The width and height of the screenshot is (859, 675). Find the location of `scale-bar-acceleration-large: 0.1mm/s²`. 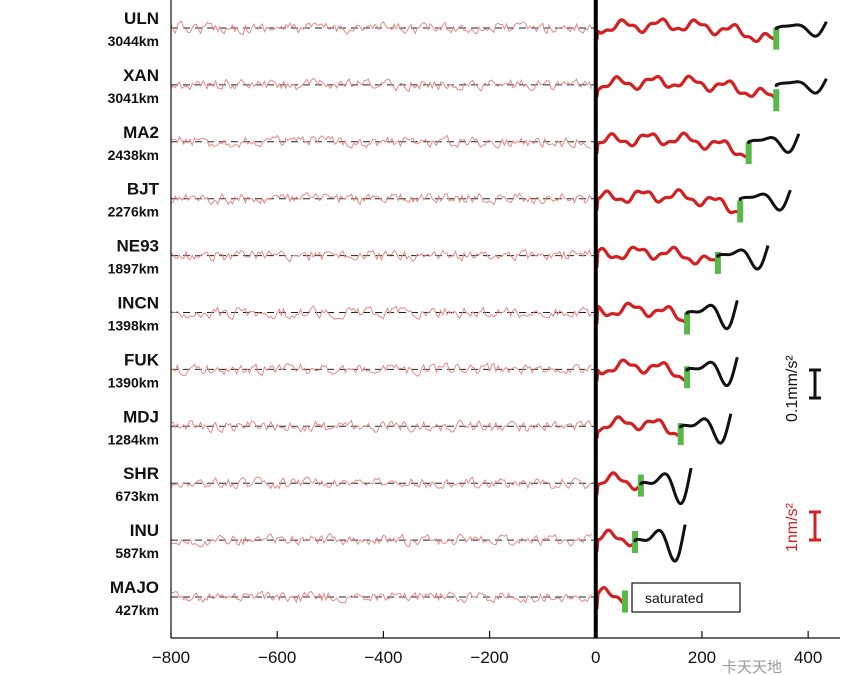

scale-bar-acceleration-large: 0.1mm/s² is located at coordinates (802, 388).